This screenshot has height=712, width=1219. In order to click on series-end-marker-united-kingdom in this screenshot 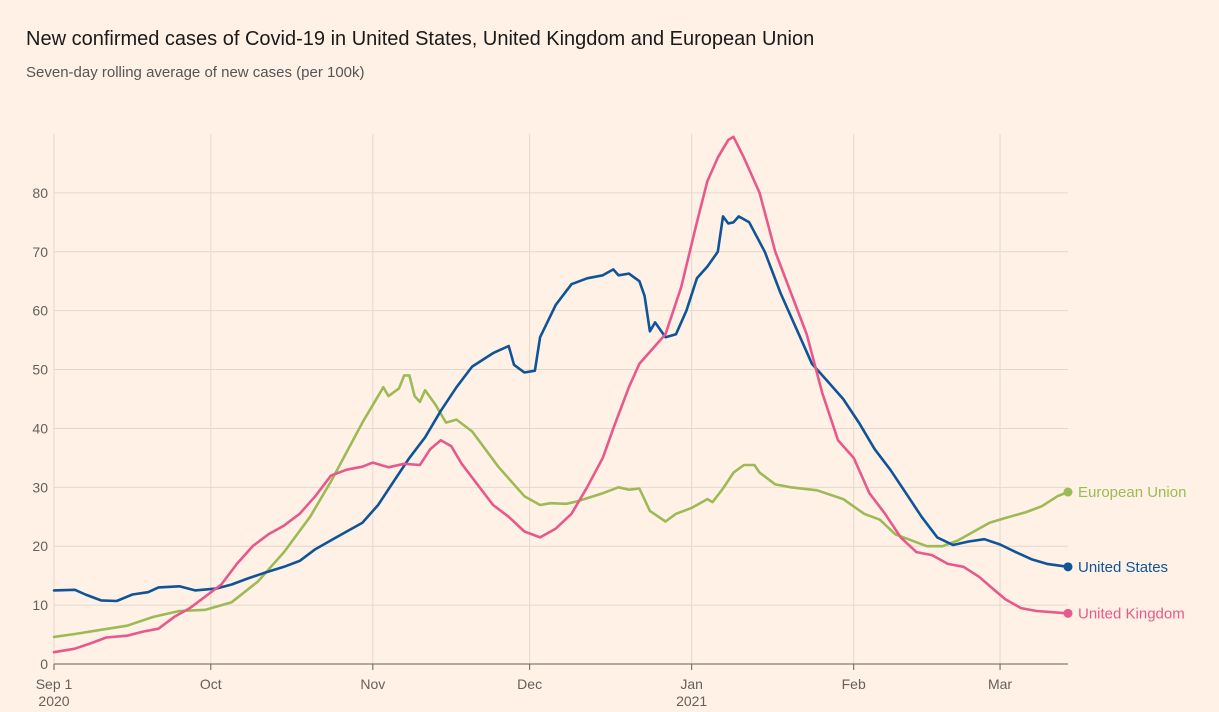, I will do `click(1068, 613)`.